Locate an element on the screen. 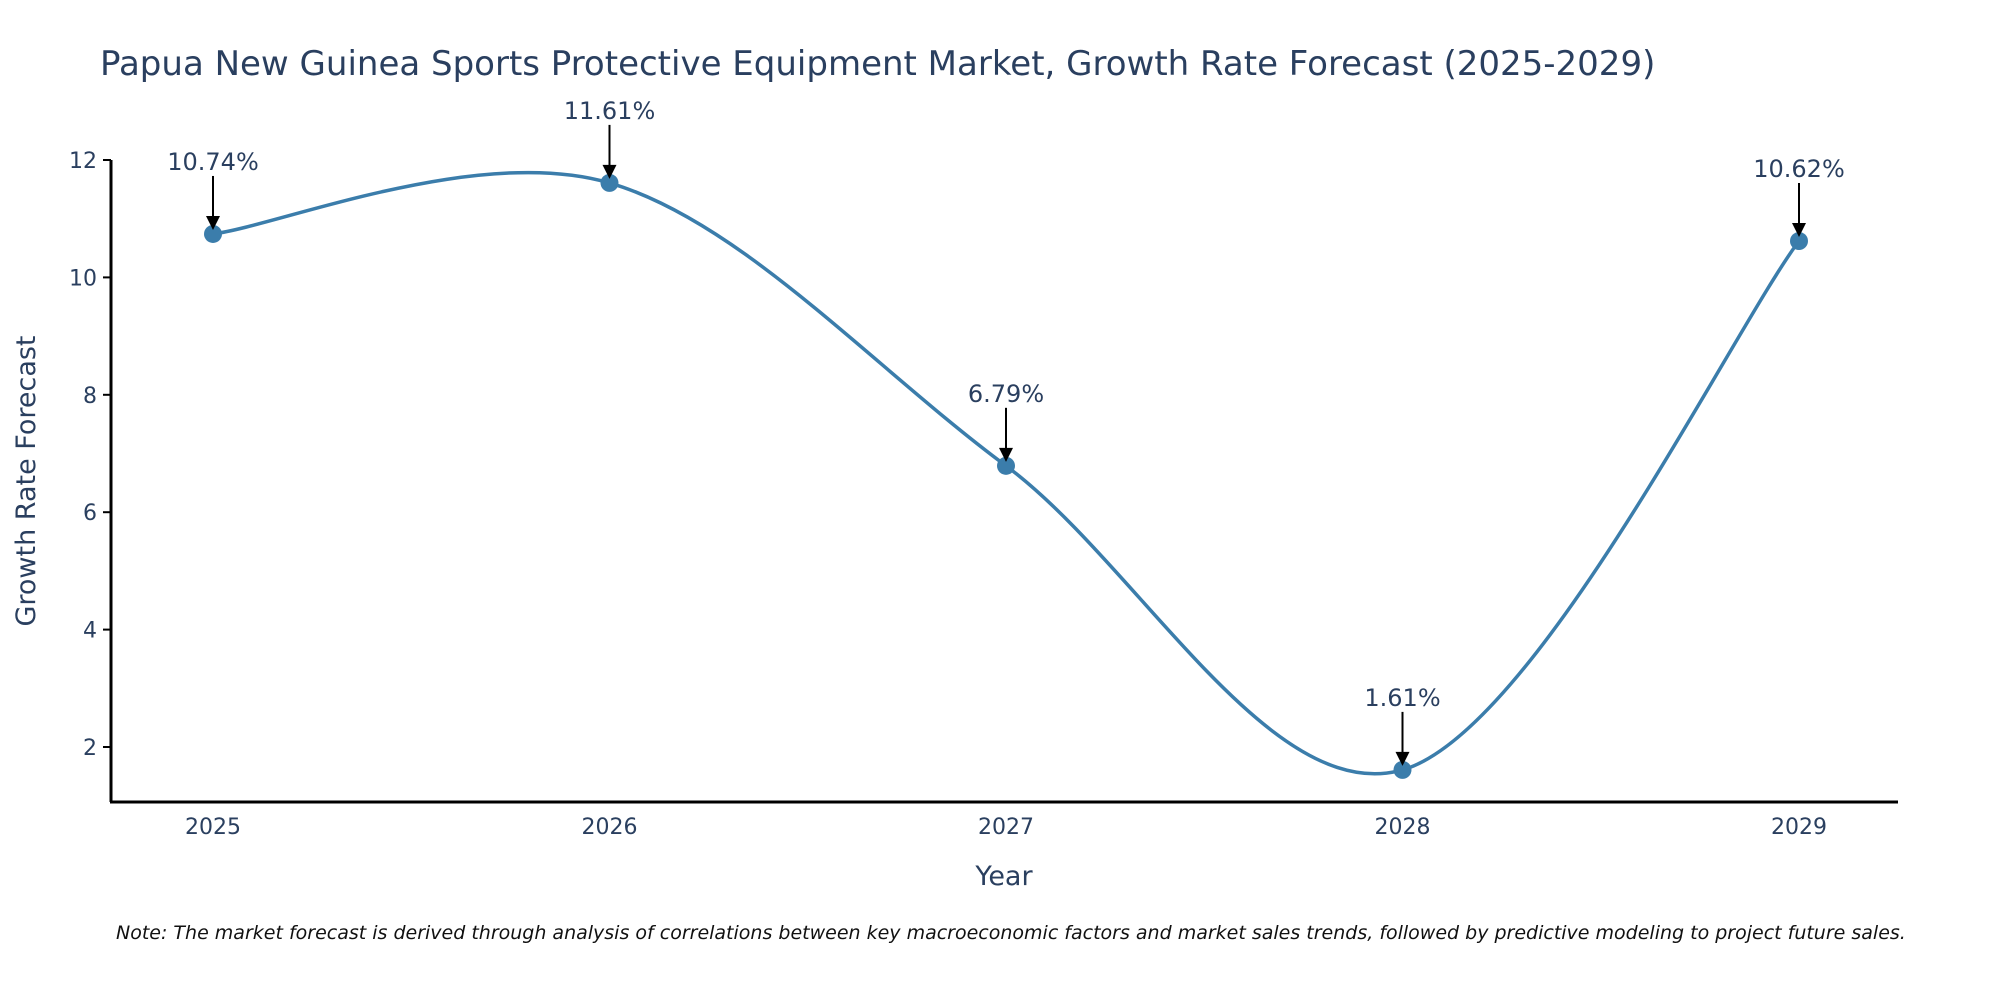  annotation-arrowhead-2027 is located at coordinates (1006, 454).